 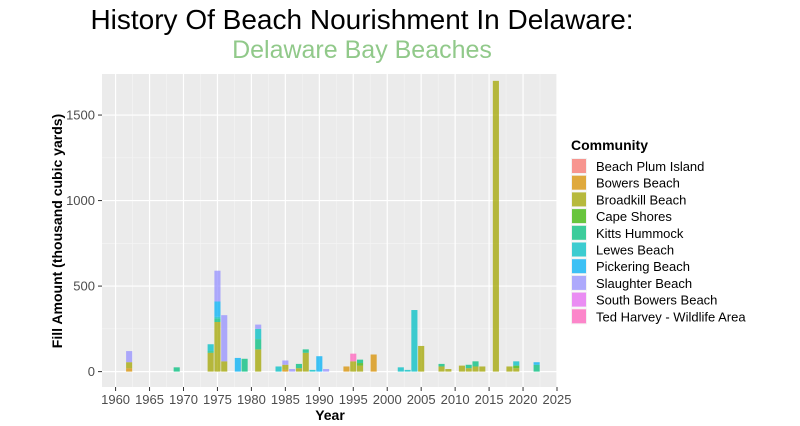 What do you see at coordinates (362, 50) in the screenshot?
I see `chart-subtitle: Delaware Bay Beaches` at bounding box center [362, 50].